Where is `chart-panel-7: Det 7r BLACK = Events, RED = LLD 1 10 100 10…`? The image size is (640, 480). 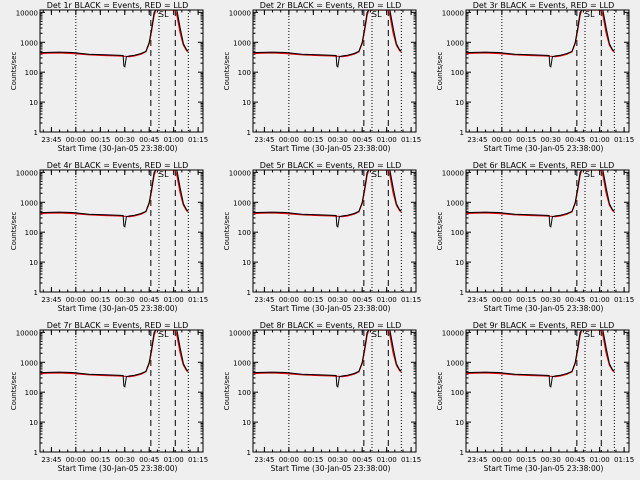 chart-panel-7: Det 7r BLACK = Events, RED = LLD 1 10 100 10… is located at coordinates (109, 397).